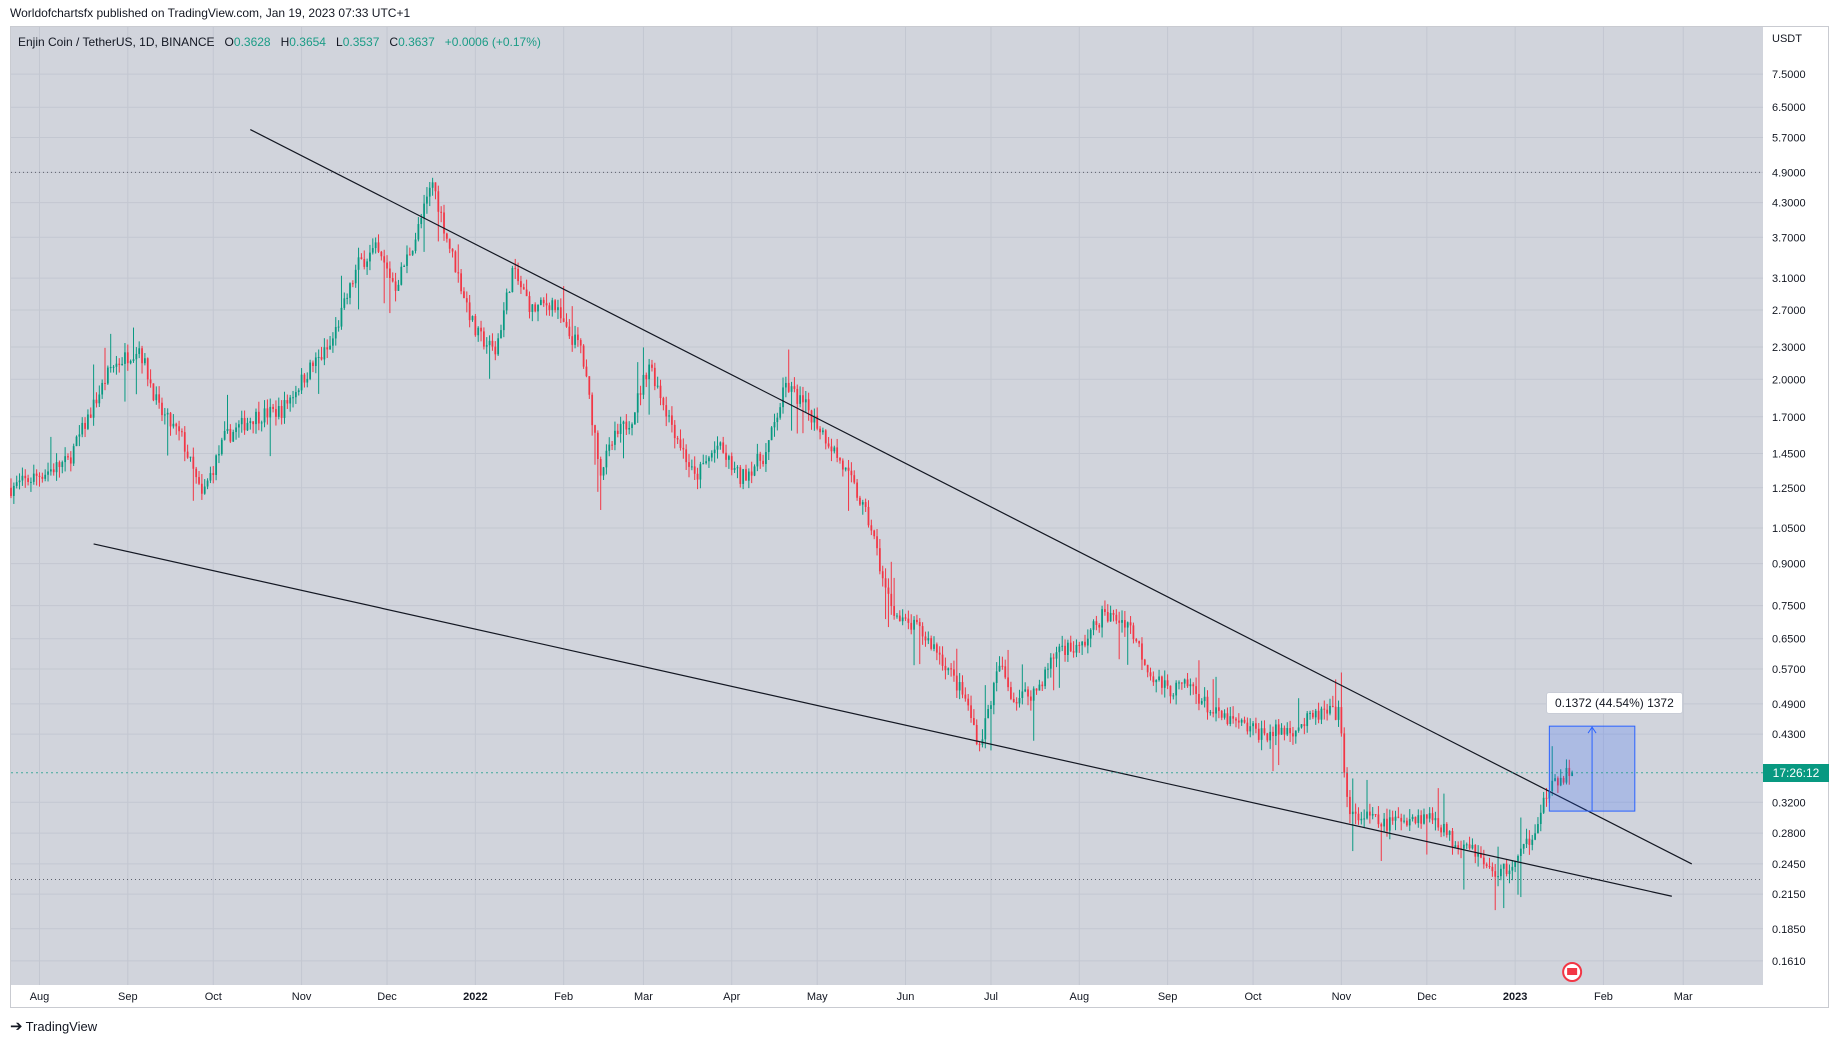 This screenshot has width=1841, height=1043. Describe the element at coordinates (361, 42) in the screenshot. I see `low-value: 0.3537` at that location.